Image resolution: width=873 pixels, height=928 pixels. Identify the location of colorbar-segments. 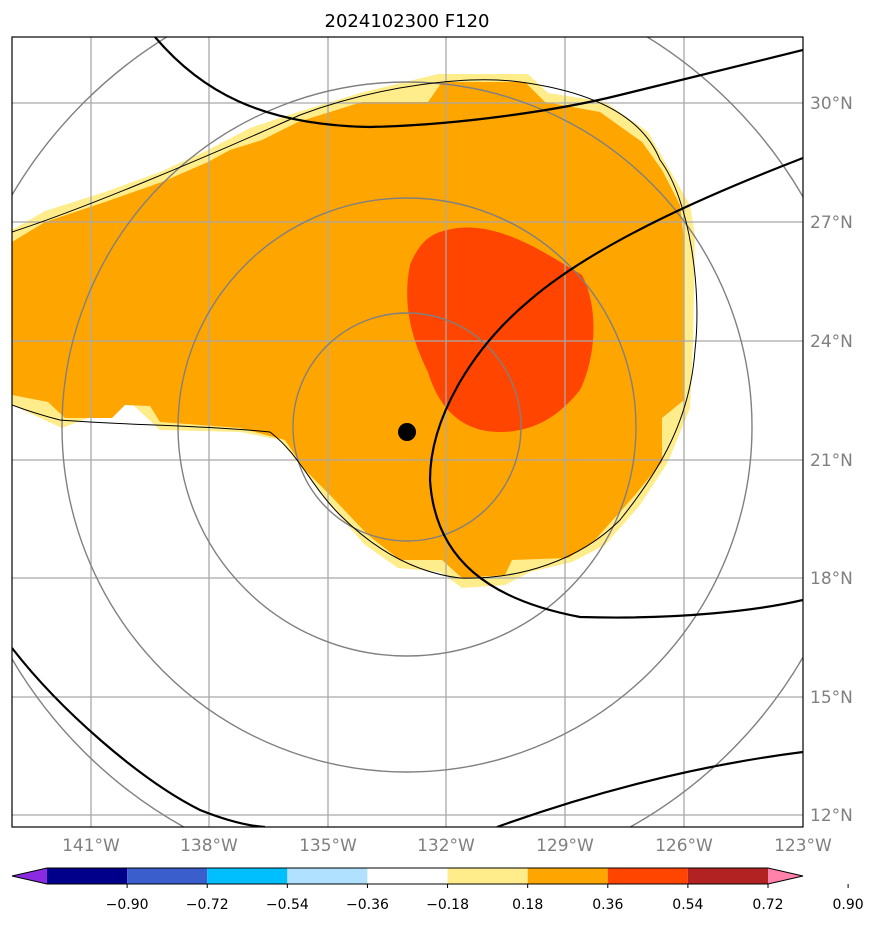
(407, 876).